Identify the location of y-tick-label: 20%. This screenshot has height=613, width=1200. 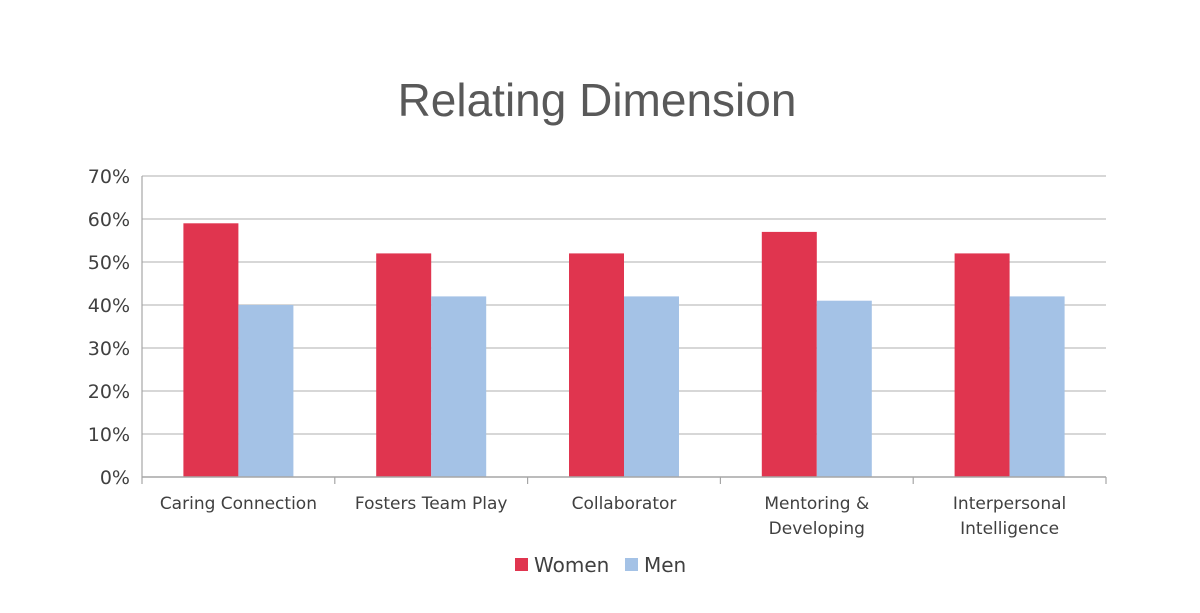
(109, 392).